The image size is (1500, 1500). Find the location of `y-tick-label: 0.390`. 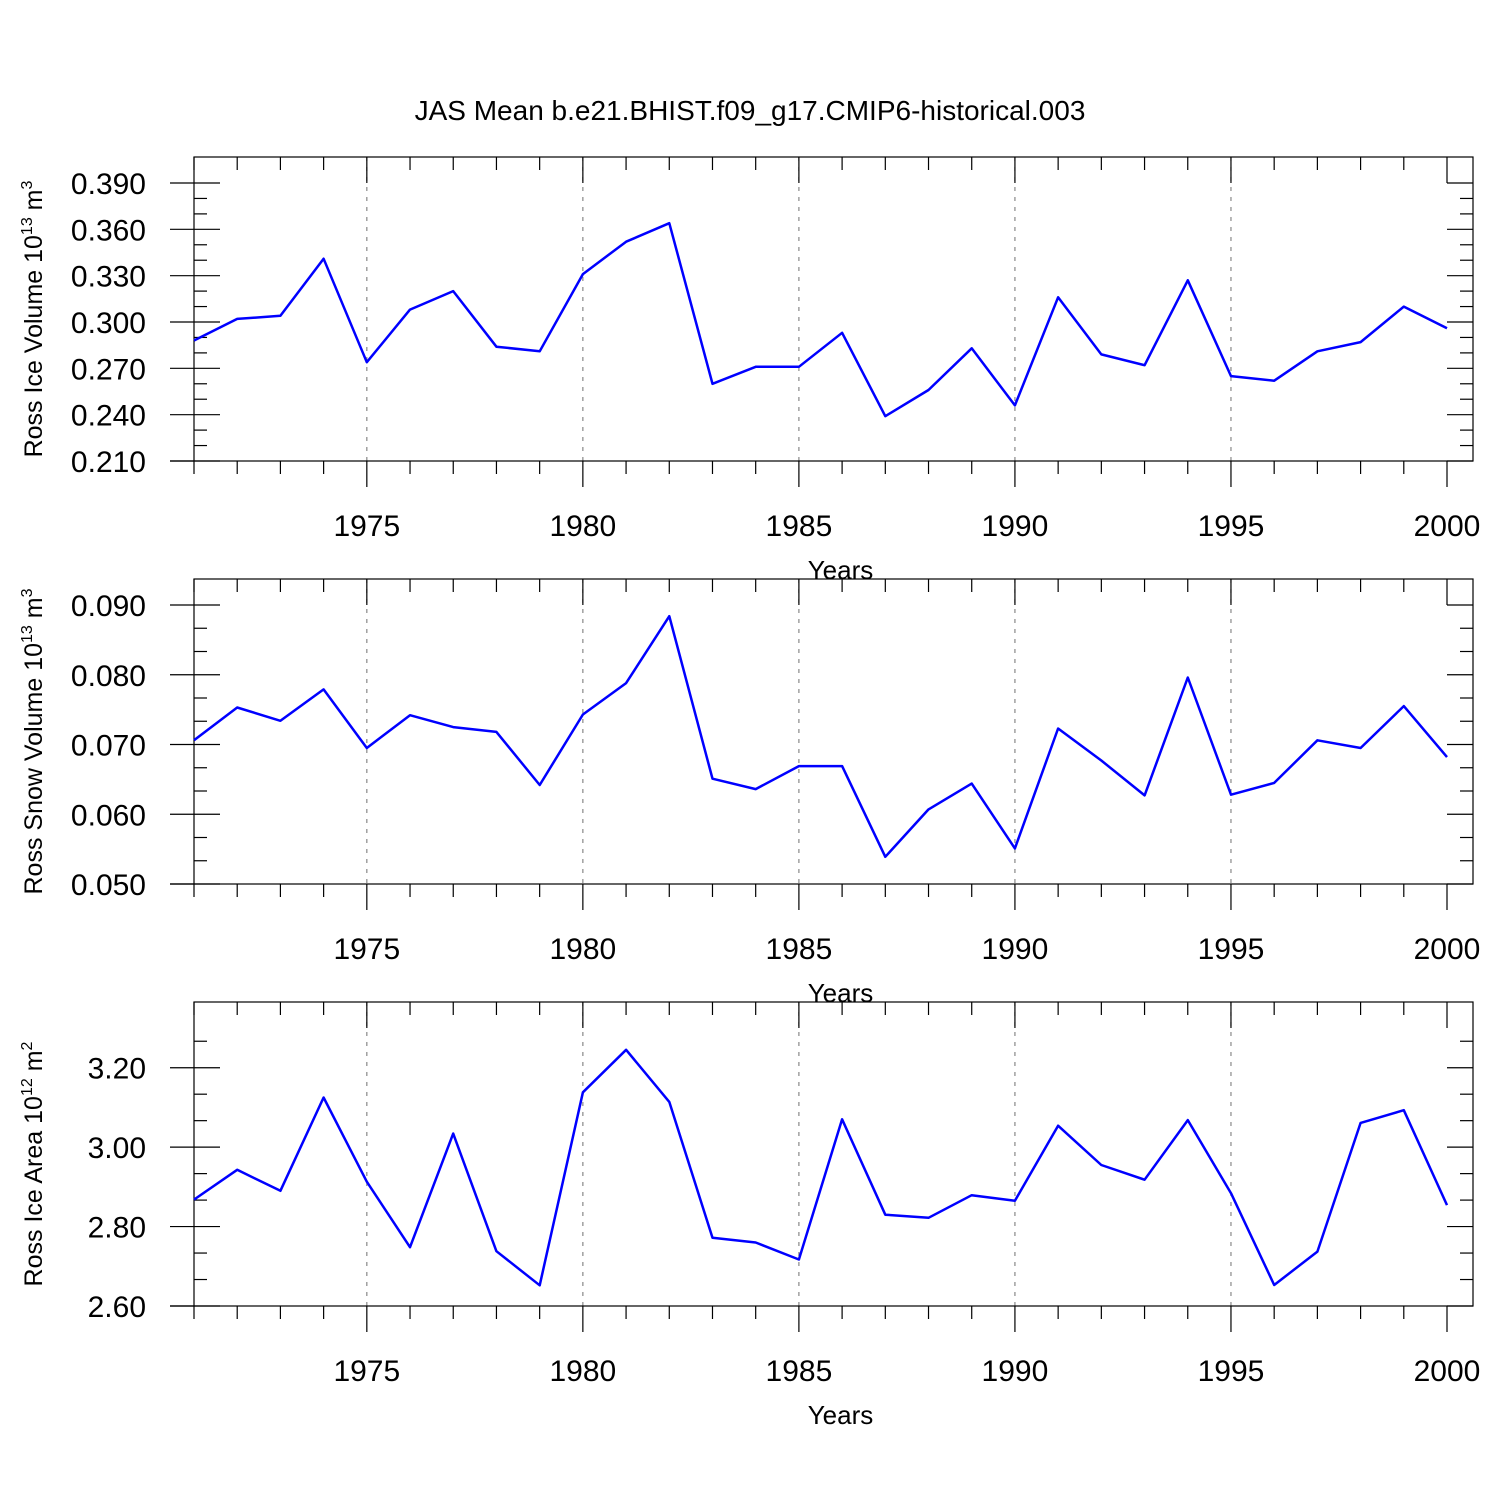

y-tick-label: 0.390 is located at coordinates (108, 184).